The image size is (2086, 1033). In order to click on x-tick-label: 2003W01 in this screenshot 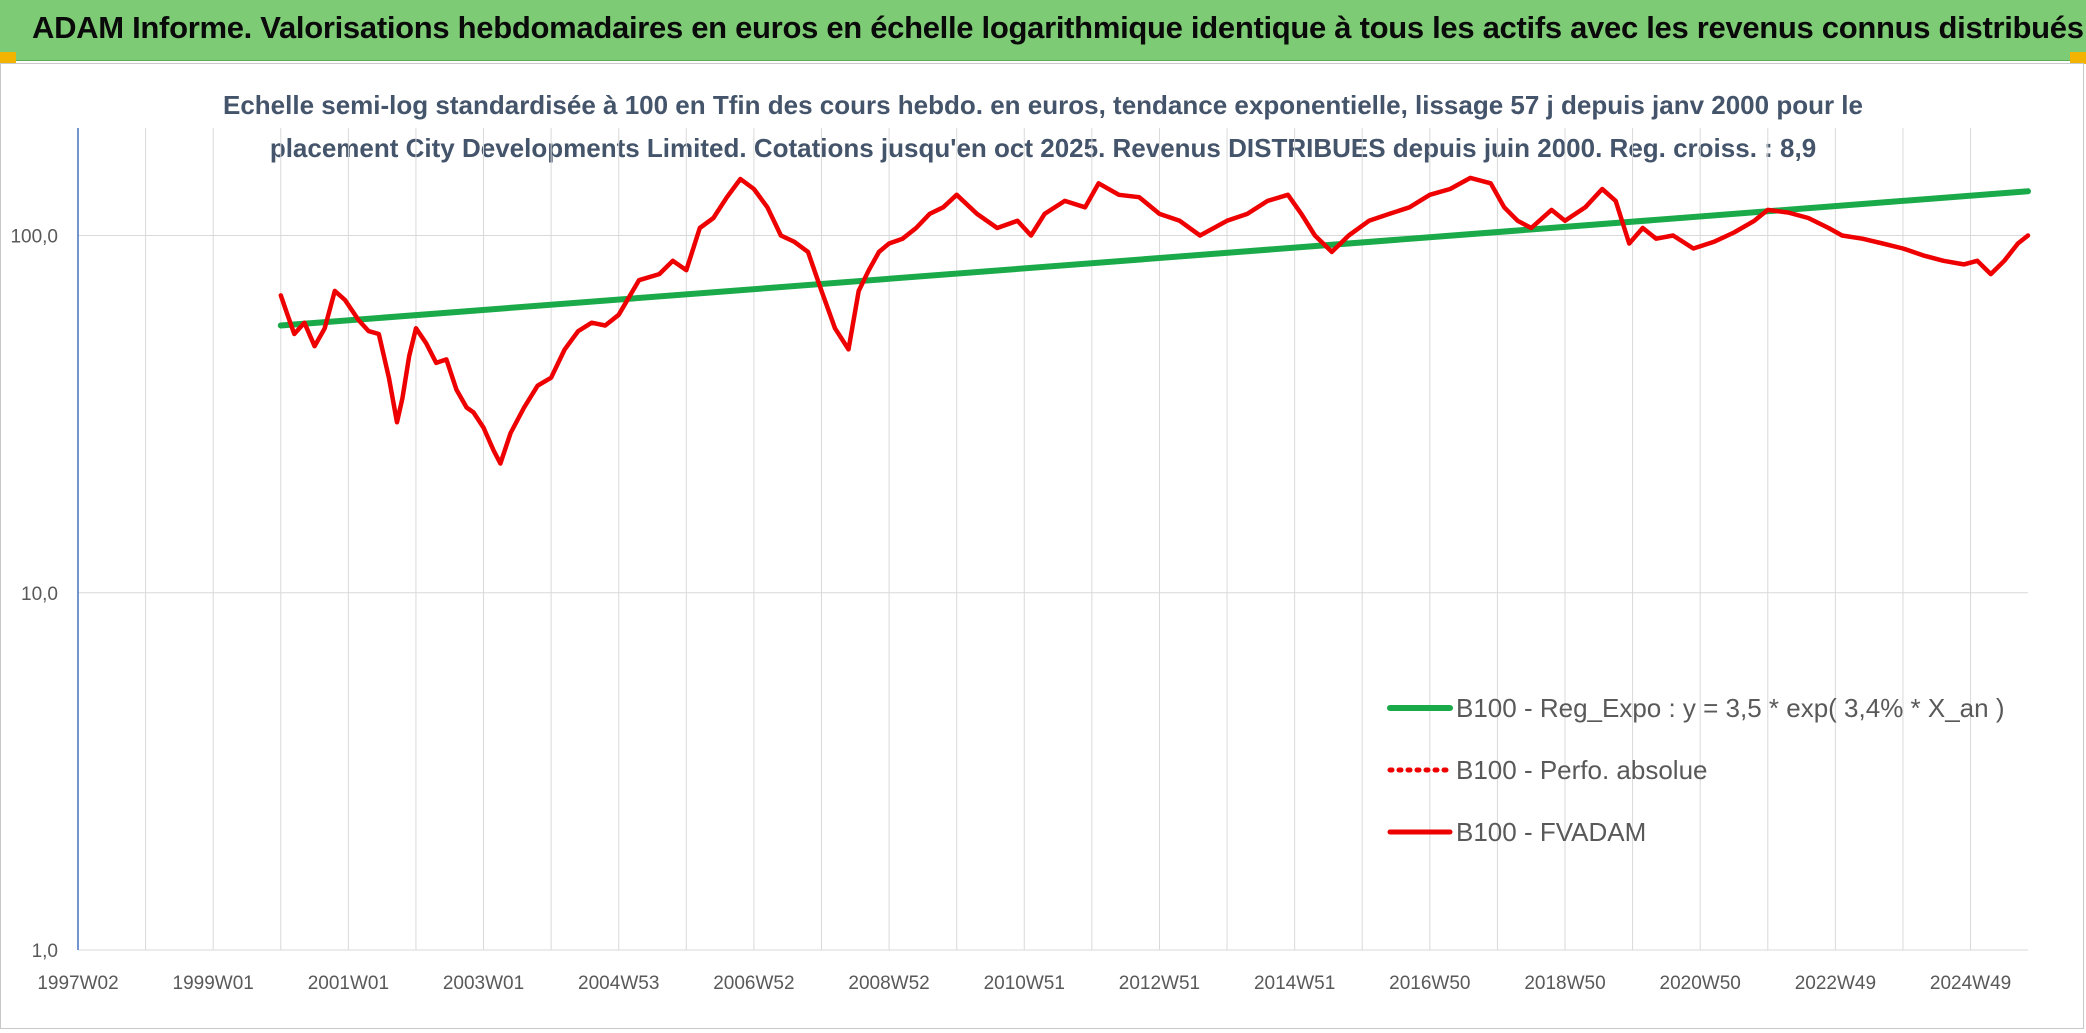, I will do `click(483, 983)`.